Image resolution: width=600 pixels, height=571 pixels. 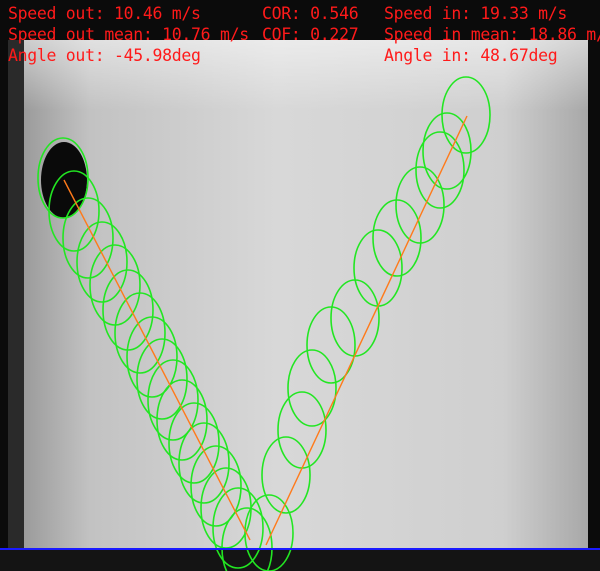 I want to click on panel-left-edge, so click(x=16, y=296).